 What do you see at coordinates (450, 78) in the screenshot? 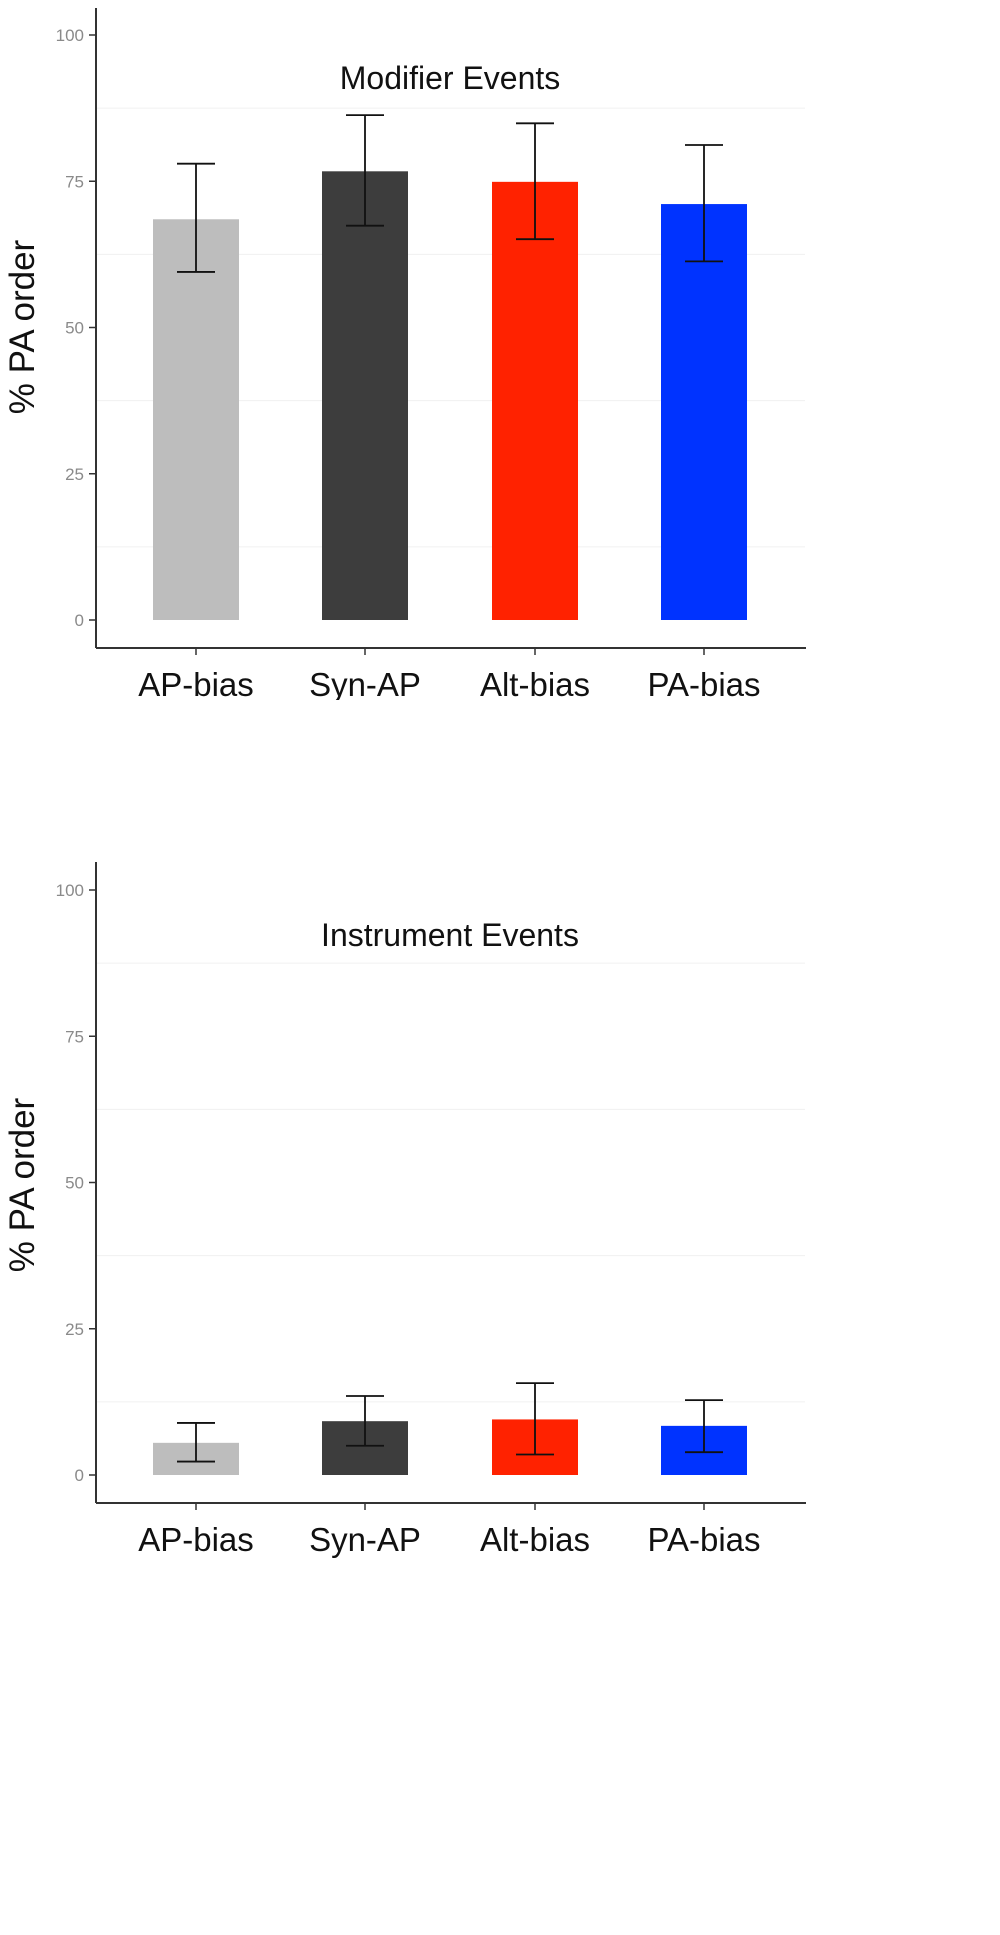
I see `chart-title: Modifier Events` at bounding box center [450, 78].